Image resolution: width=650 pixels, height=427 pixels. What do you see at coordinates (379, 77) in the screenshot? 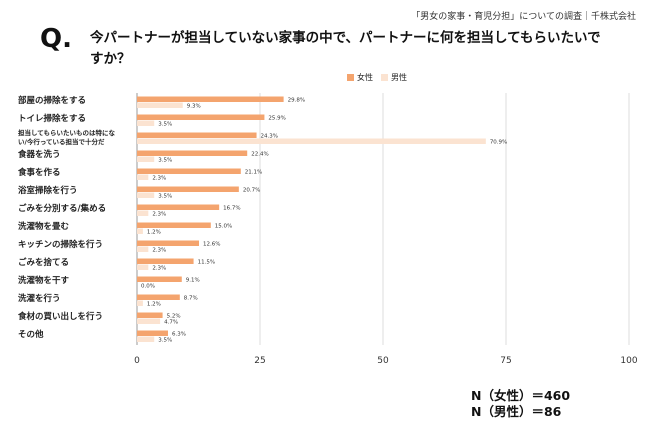
I see `chart-legend: 女性 男性` at bounding box center [379, 77].